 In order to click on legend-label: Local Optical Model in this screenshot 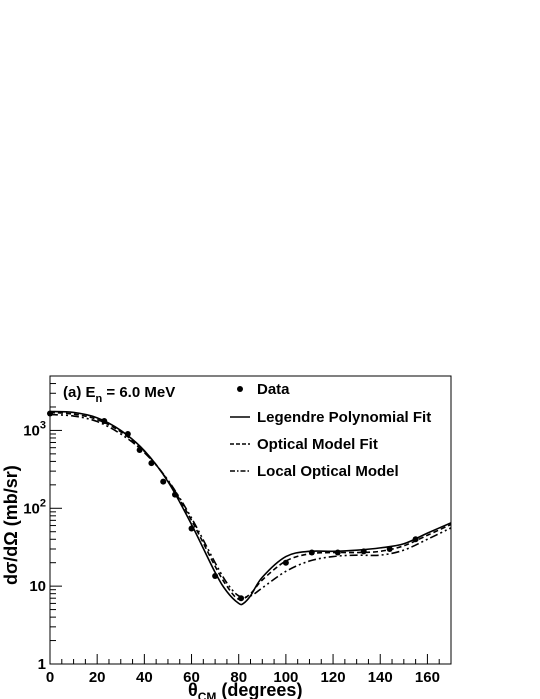, I will do `click(328, 471)`.